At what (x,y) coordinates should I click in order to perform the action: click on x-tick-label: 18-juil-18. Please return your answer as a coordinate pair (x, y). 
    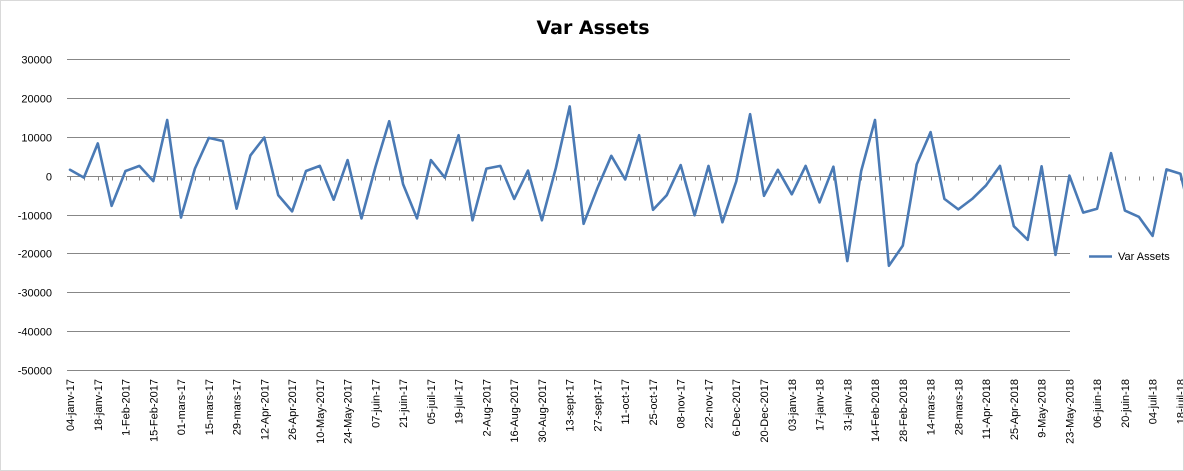
    Looking at the image, I should click on (1179, 401).